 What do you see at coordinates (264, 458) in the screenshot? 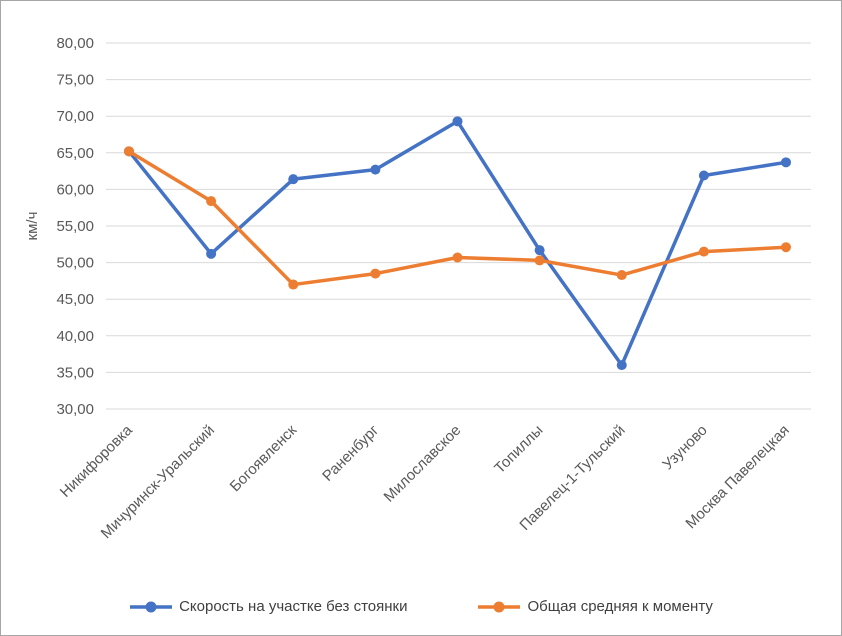
I see `x-category-label: Богоявленск` at bounding box center [264, 458].